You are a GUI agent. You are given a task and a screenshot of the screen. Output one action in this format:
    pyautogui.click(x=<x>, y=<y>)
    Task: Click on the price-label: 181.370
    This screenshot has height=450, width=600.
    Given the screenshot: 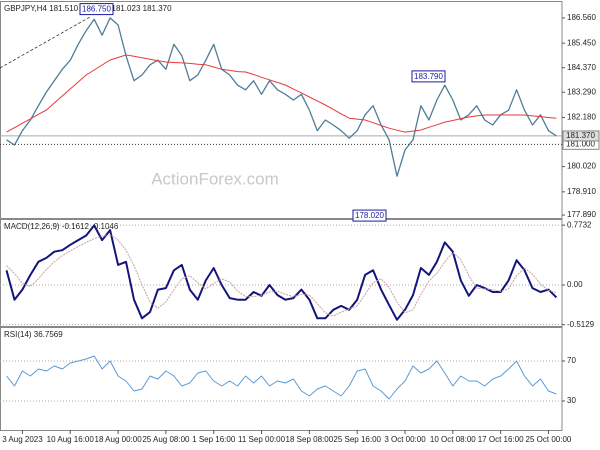 What is the action you would take?
    pyautogui.click(x=580, y=135)
    